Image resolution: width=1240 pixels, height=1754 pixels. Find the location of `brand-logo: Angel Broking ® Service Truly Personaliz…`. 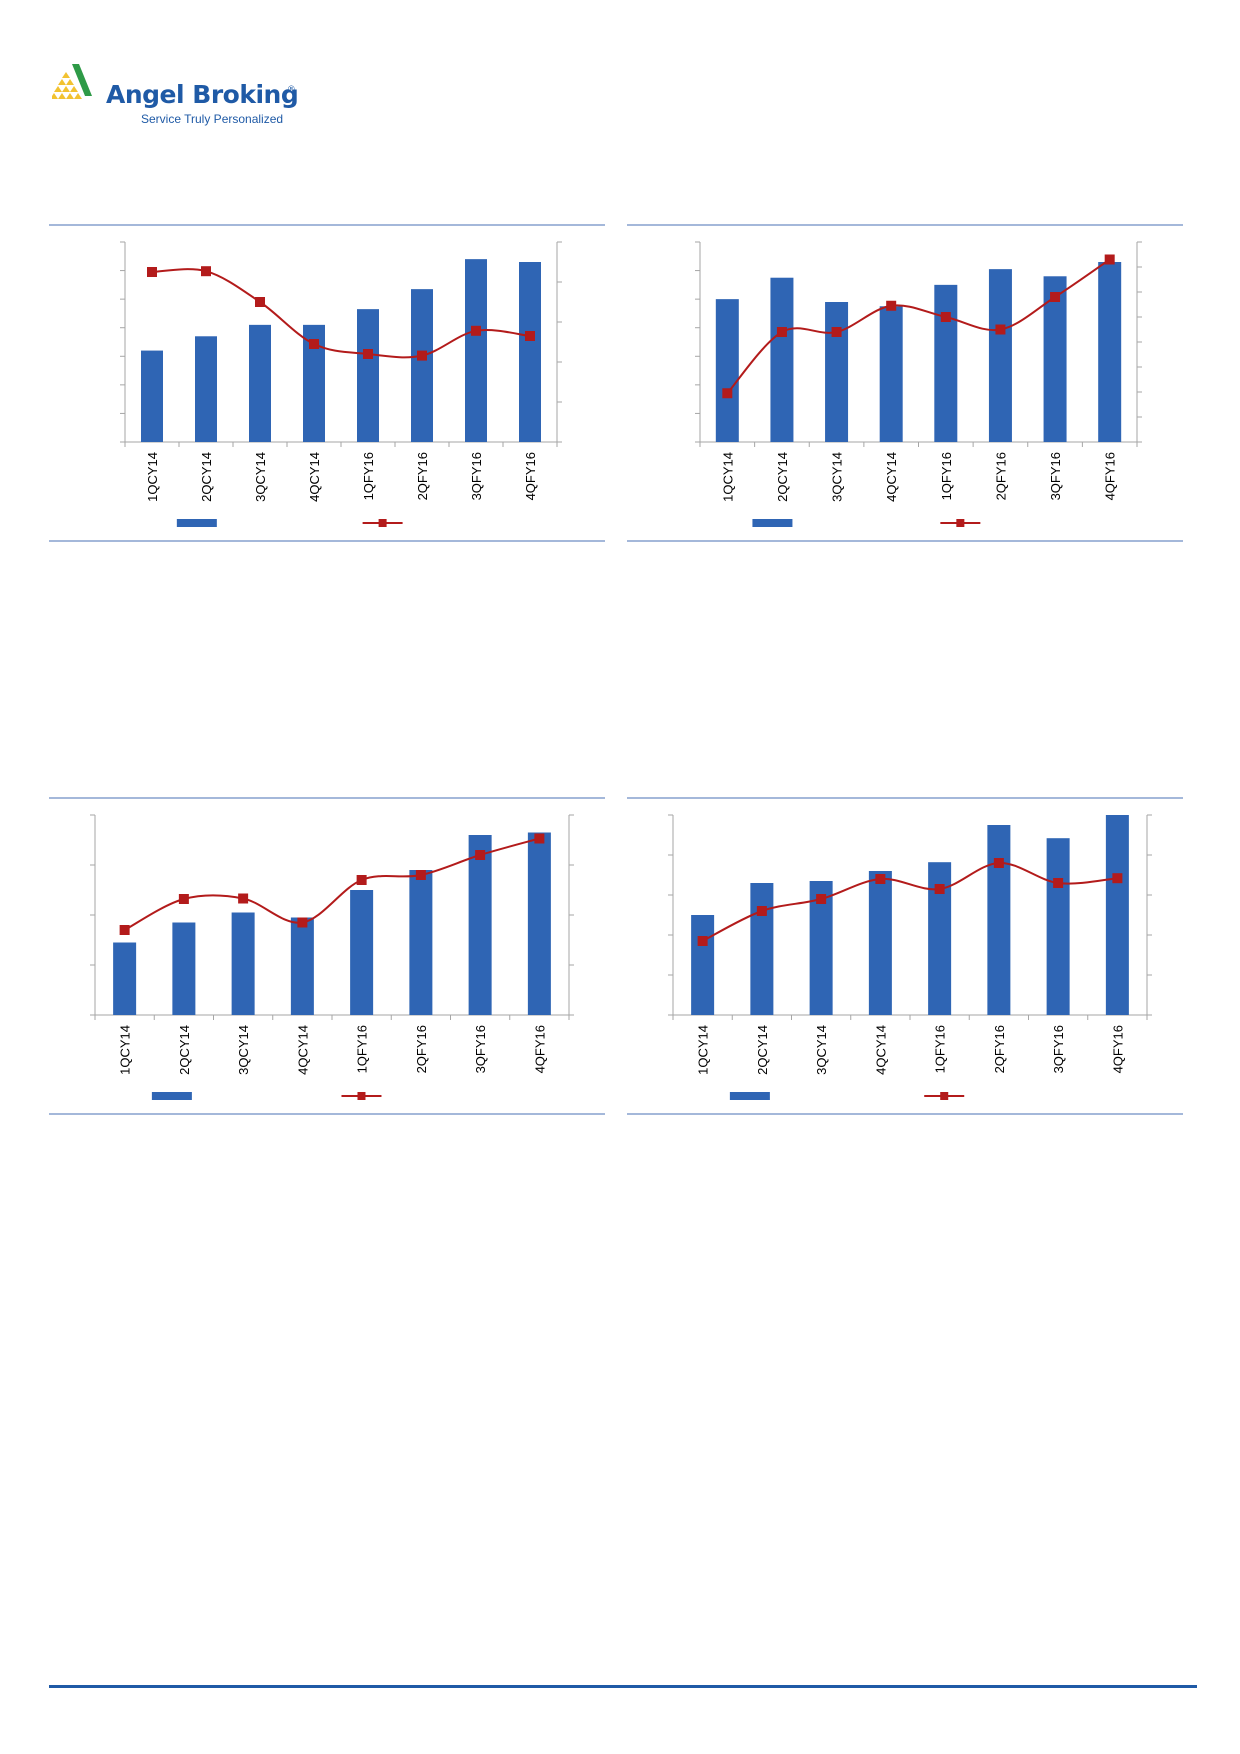

brand-logo: Angel Broking ® Service Truly Personaliz… is located at coordinates (182, 97).